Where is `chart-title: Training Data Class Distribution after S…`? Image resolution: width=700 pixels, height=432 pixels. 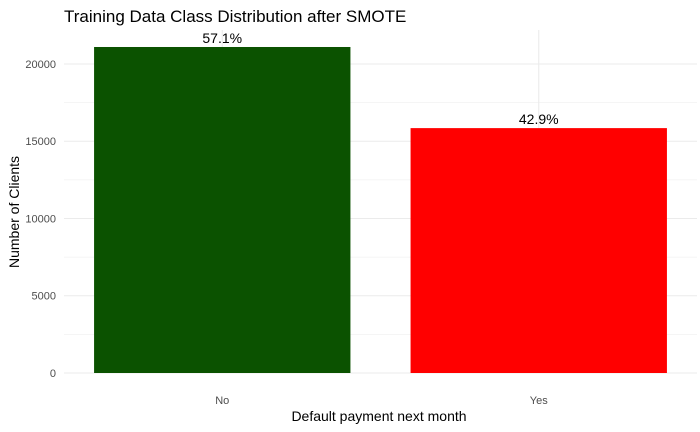
chart-title: Training Data Class Distribution after S… is located at coordinates (235, 16).